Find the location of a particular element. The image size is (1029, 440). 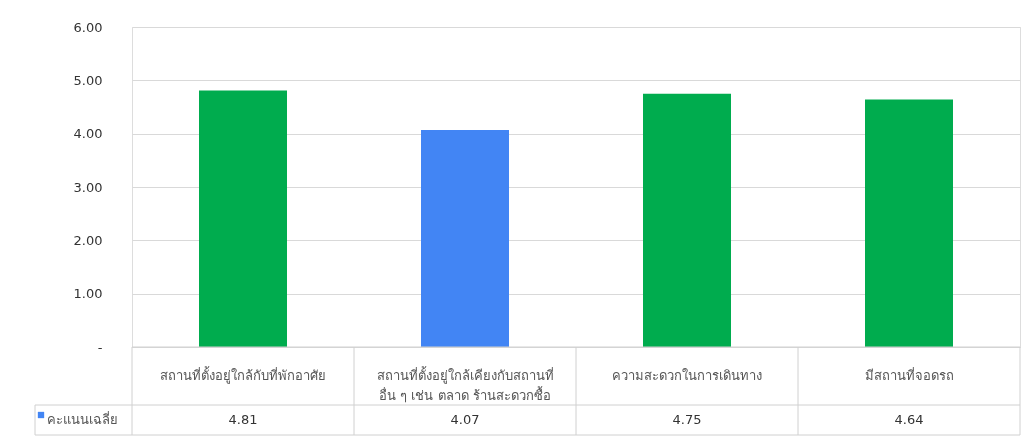

data-label: 4.81 is located at coordinates (243, 419).